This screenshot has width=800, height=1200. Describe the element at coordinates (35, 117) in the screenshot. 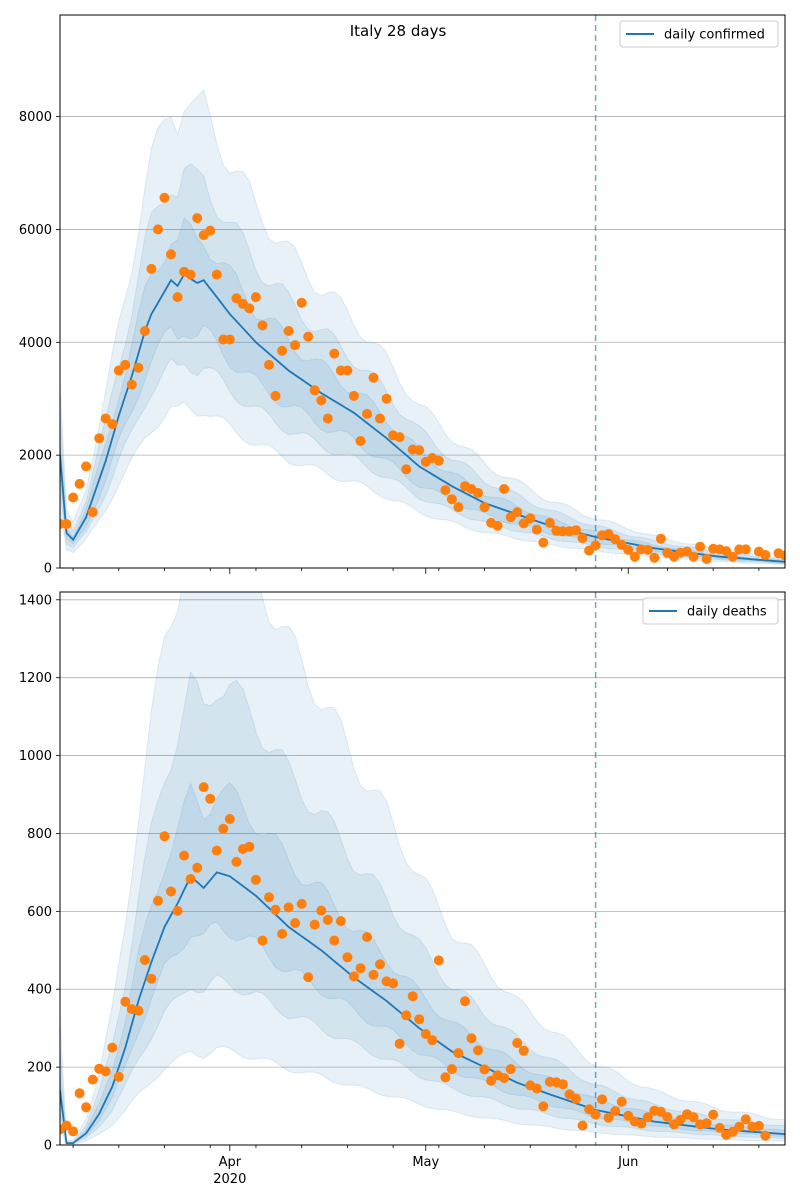

I see `top-ytick-label: 8000` at that location.